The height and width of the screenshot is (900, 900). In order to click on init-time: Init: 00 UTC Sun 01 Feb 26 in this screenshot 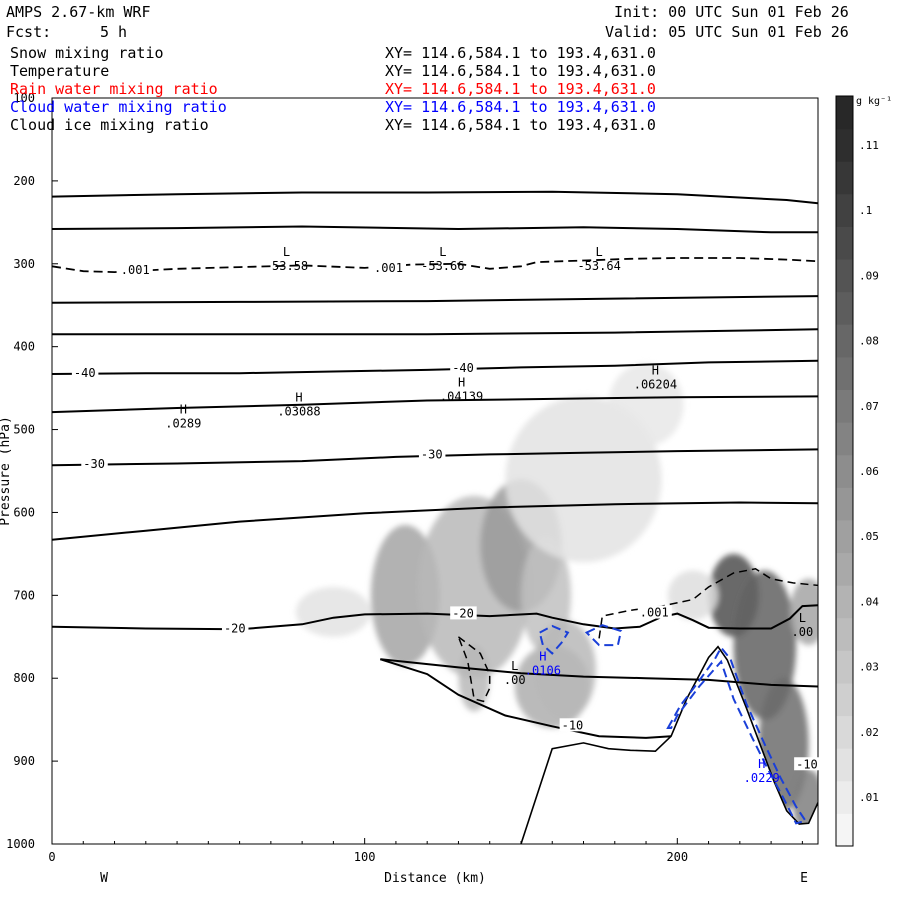, I will do `click(731, 12)`.